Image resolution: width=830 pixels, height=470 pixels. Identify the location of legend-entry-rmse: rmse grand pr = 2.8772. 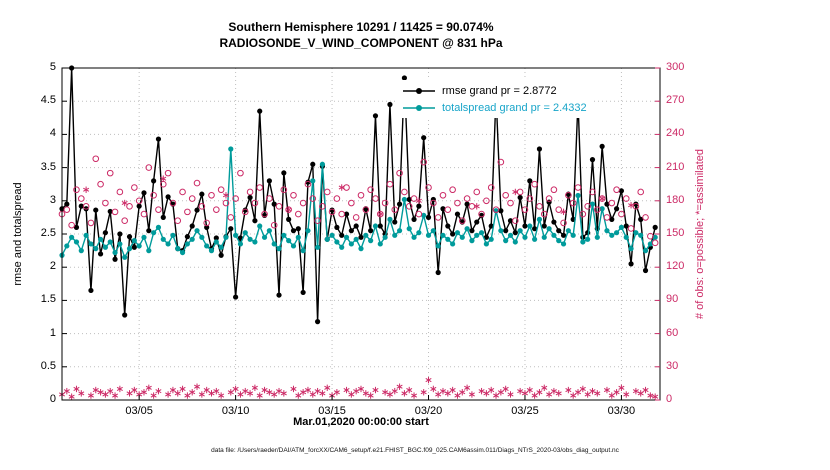
(494, 90).